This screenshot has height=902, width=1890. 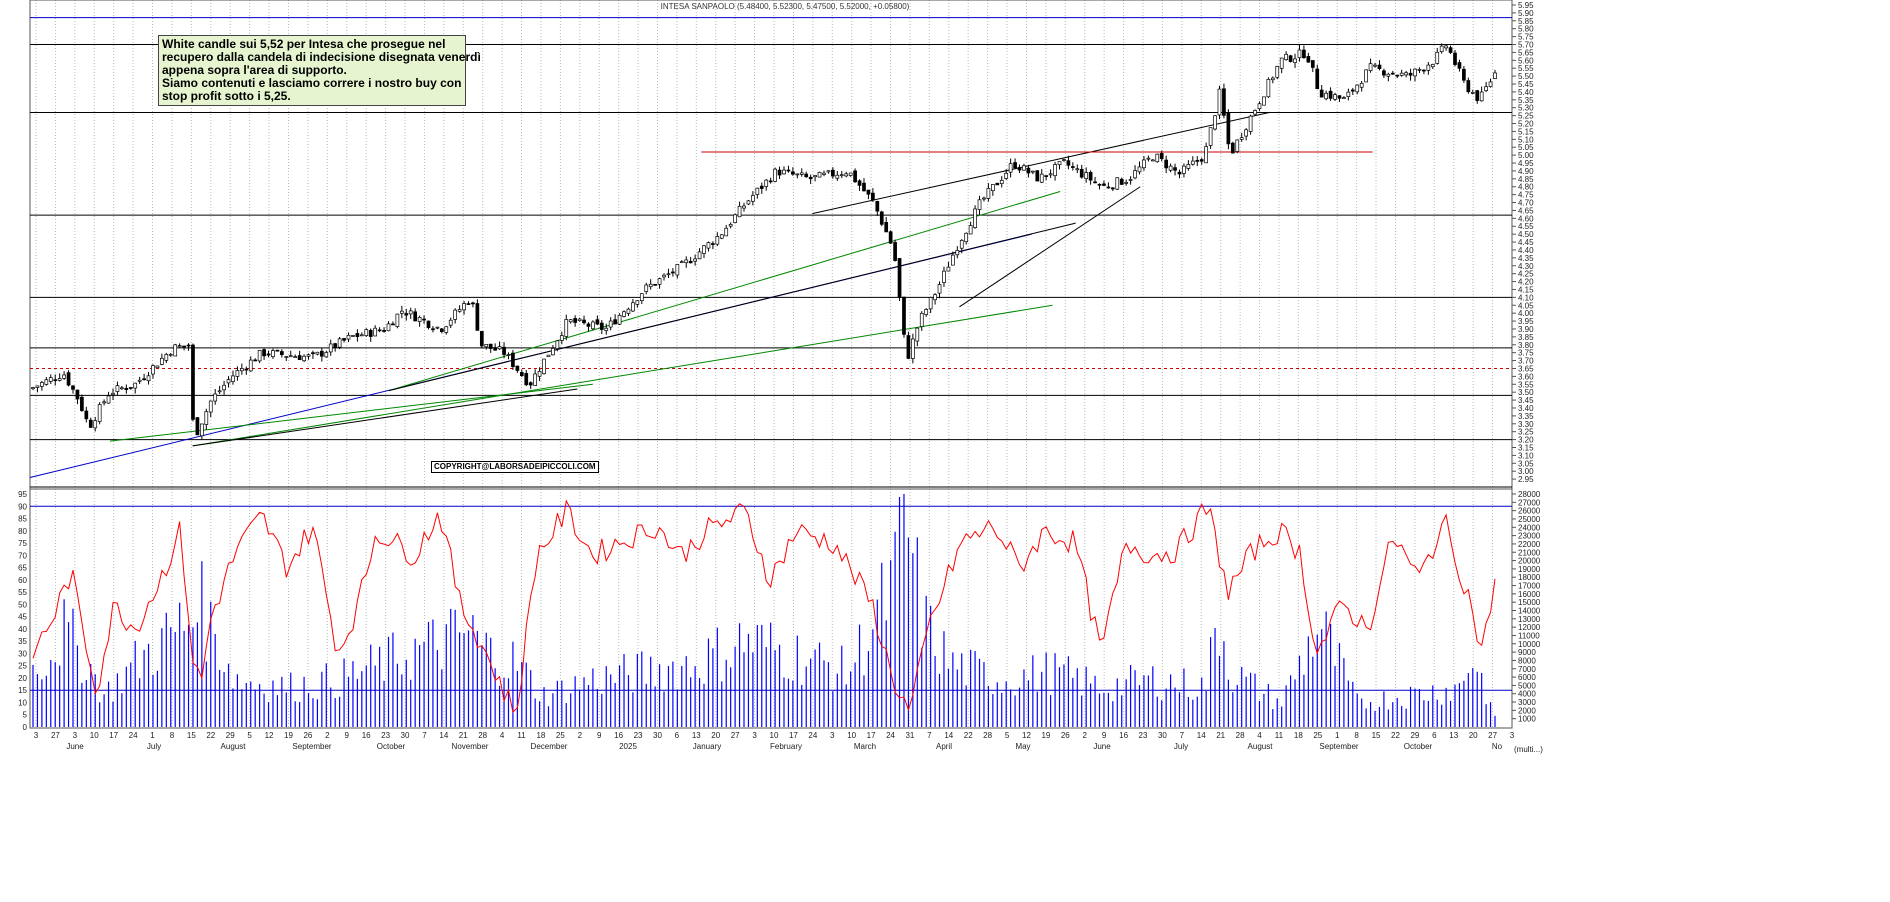 I want to click on price-tick-label: 5.85, so click(x=1526, y=21).